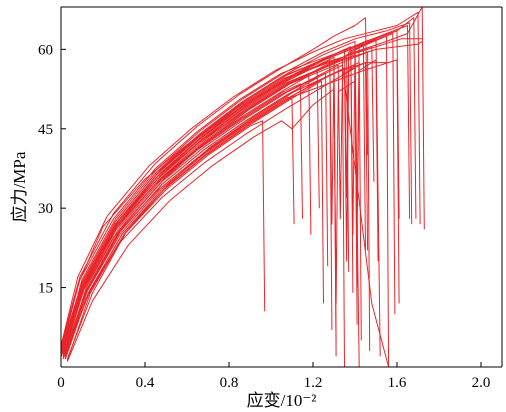 This screenshot has height=412, width=506. I want to click on x-tick-label: 0, so click(61, 383).